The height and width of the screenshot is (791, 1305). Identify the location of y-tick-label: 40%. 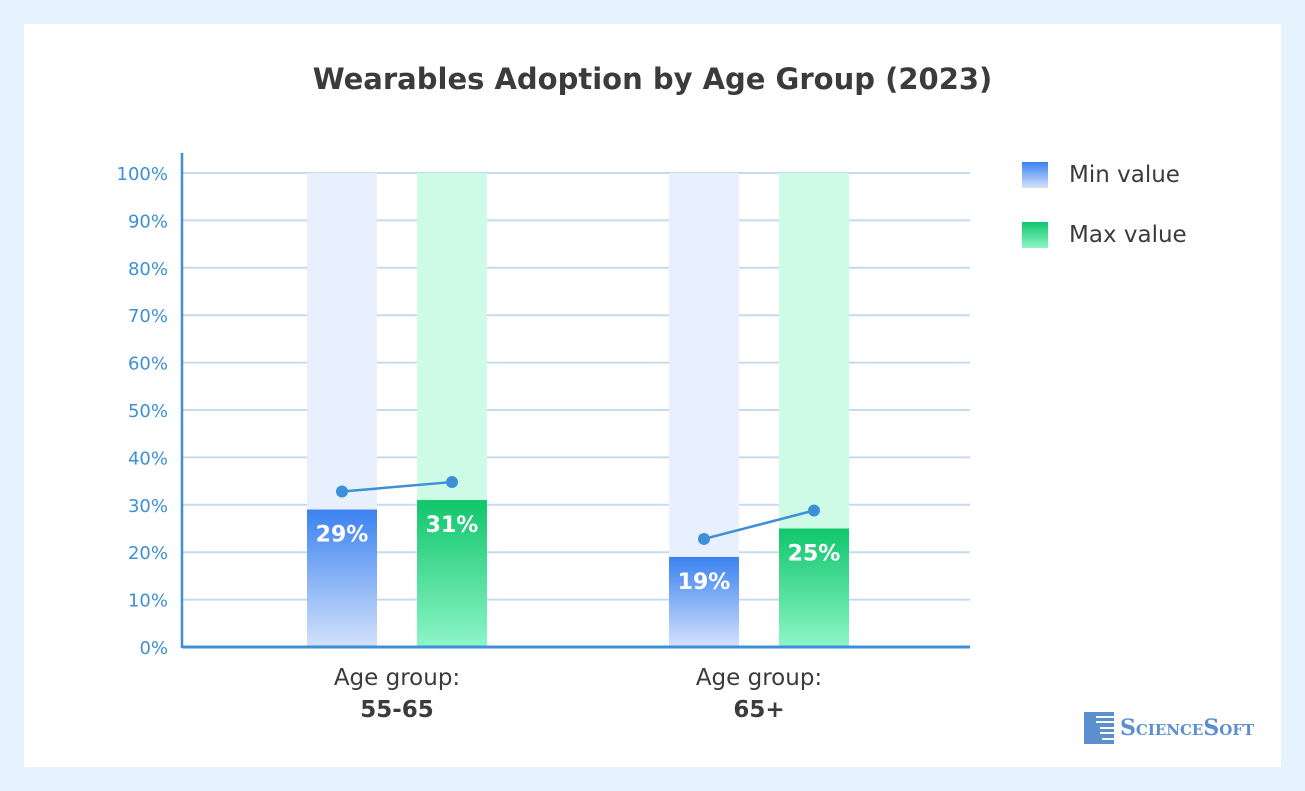
(148, 458).